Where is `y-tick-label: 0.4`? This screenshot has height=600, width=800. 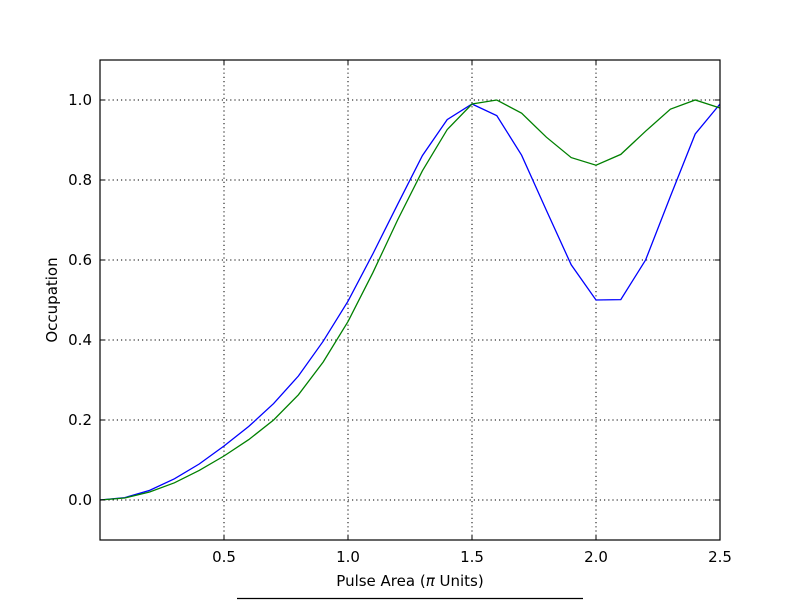 y-tick-label: 0.4 is located at coordinates (80, 340).